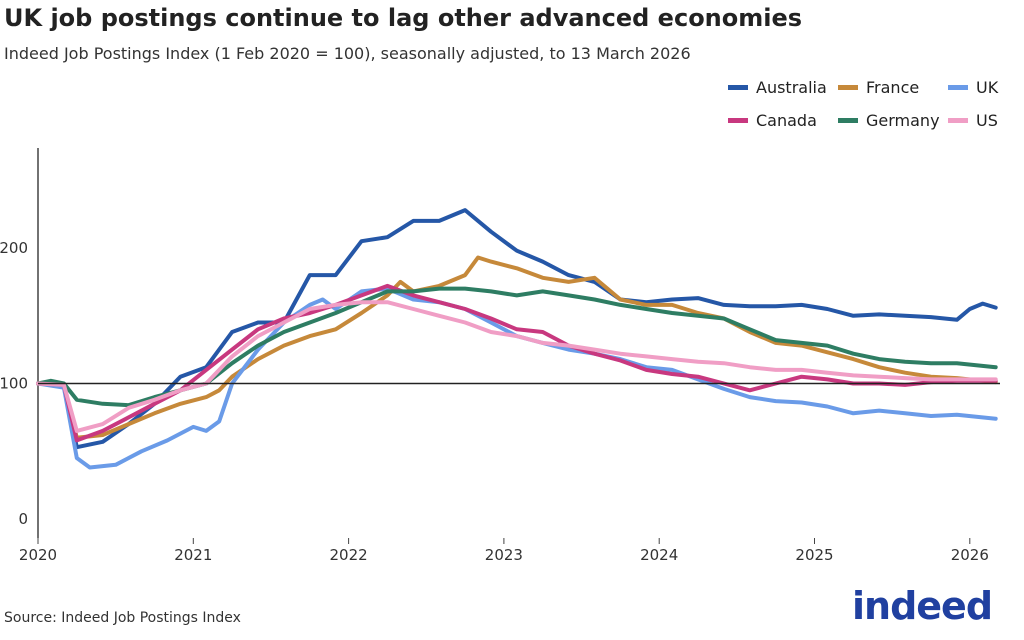  I want to click on y-tick-label: 100, so click(14, 384).